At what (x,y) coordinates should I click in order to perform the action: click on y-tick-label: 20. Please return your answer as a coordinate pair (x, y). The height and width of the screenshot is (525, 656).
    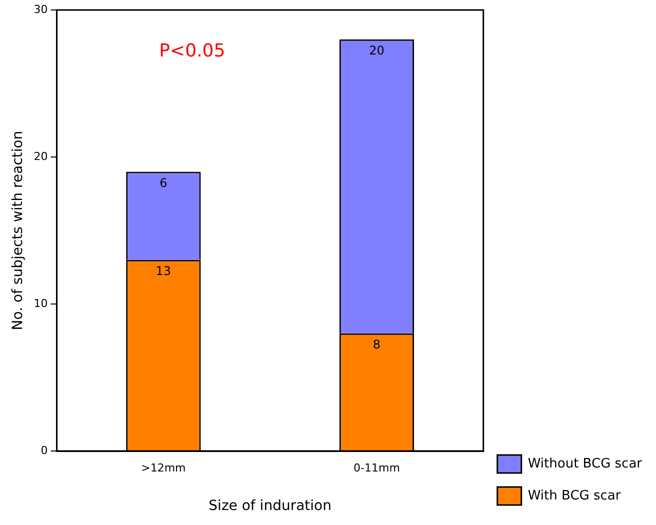
    Looking at the image, I should click on (41, 156).